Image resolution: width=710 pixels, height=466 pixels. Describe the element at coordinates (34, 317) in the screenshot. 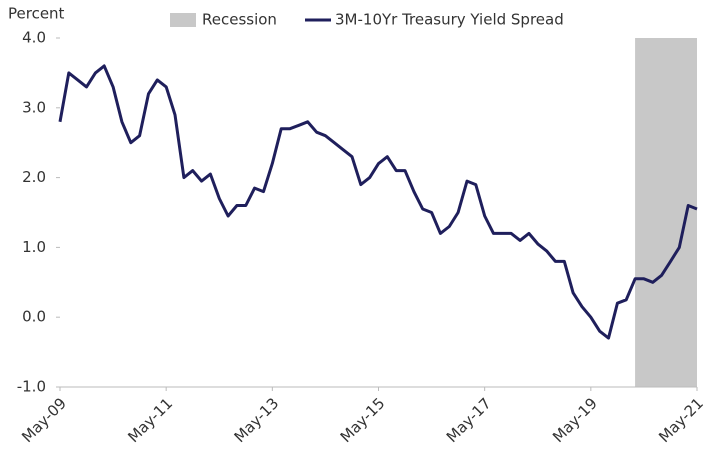

I see `y-tick-label: 0.0` at that location.